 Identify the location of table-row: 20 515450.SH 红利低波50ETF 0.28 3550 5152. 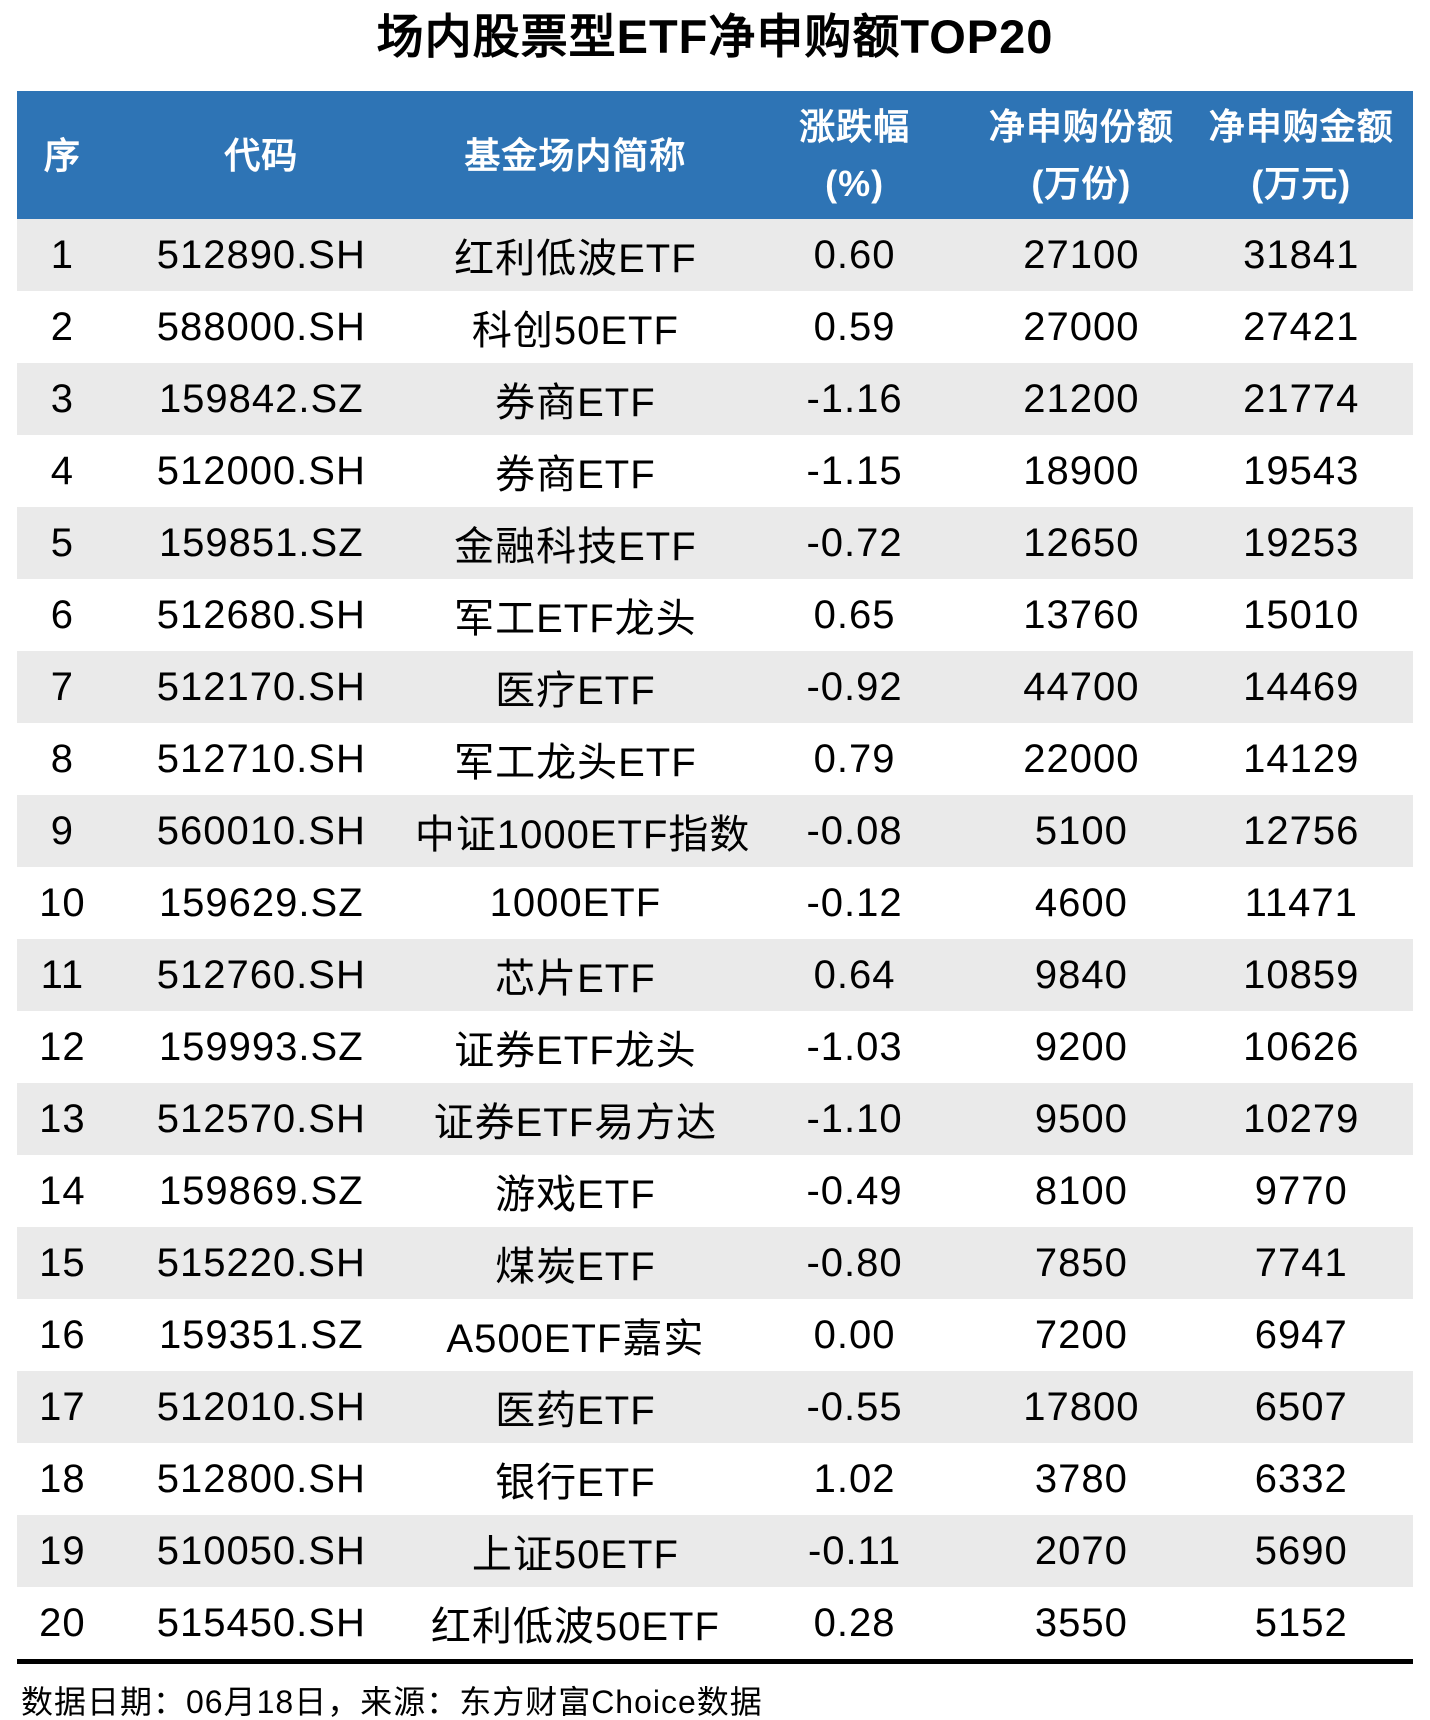
(715, 1623).